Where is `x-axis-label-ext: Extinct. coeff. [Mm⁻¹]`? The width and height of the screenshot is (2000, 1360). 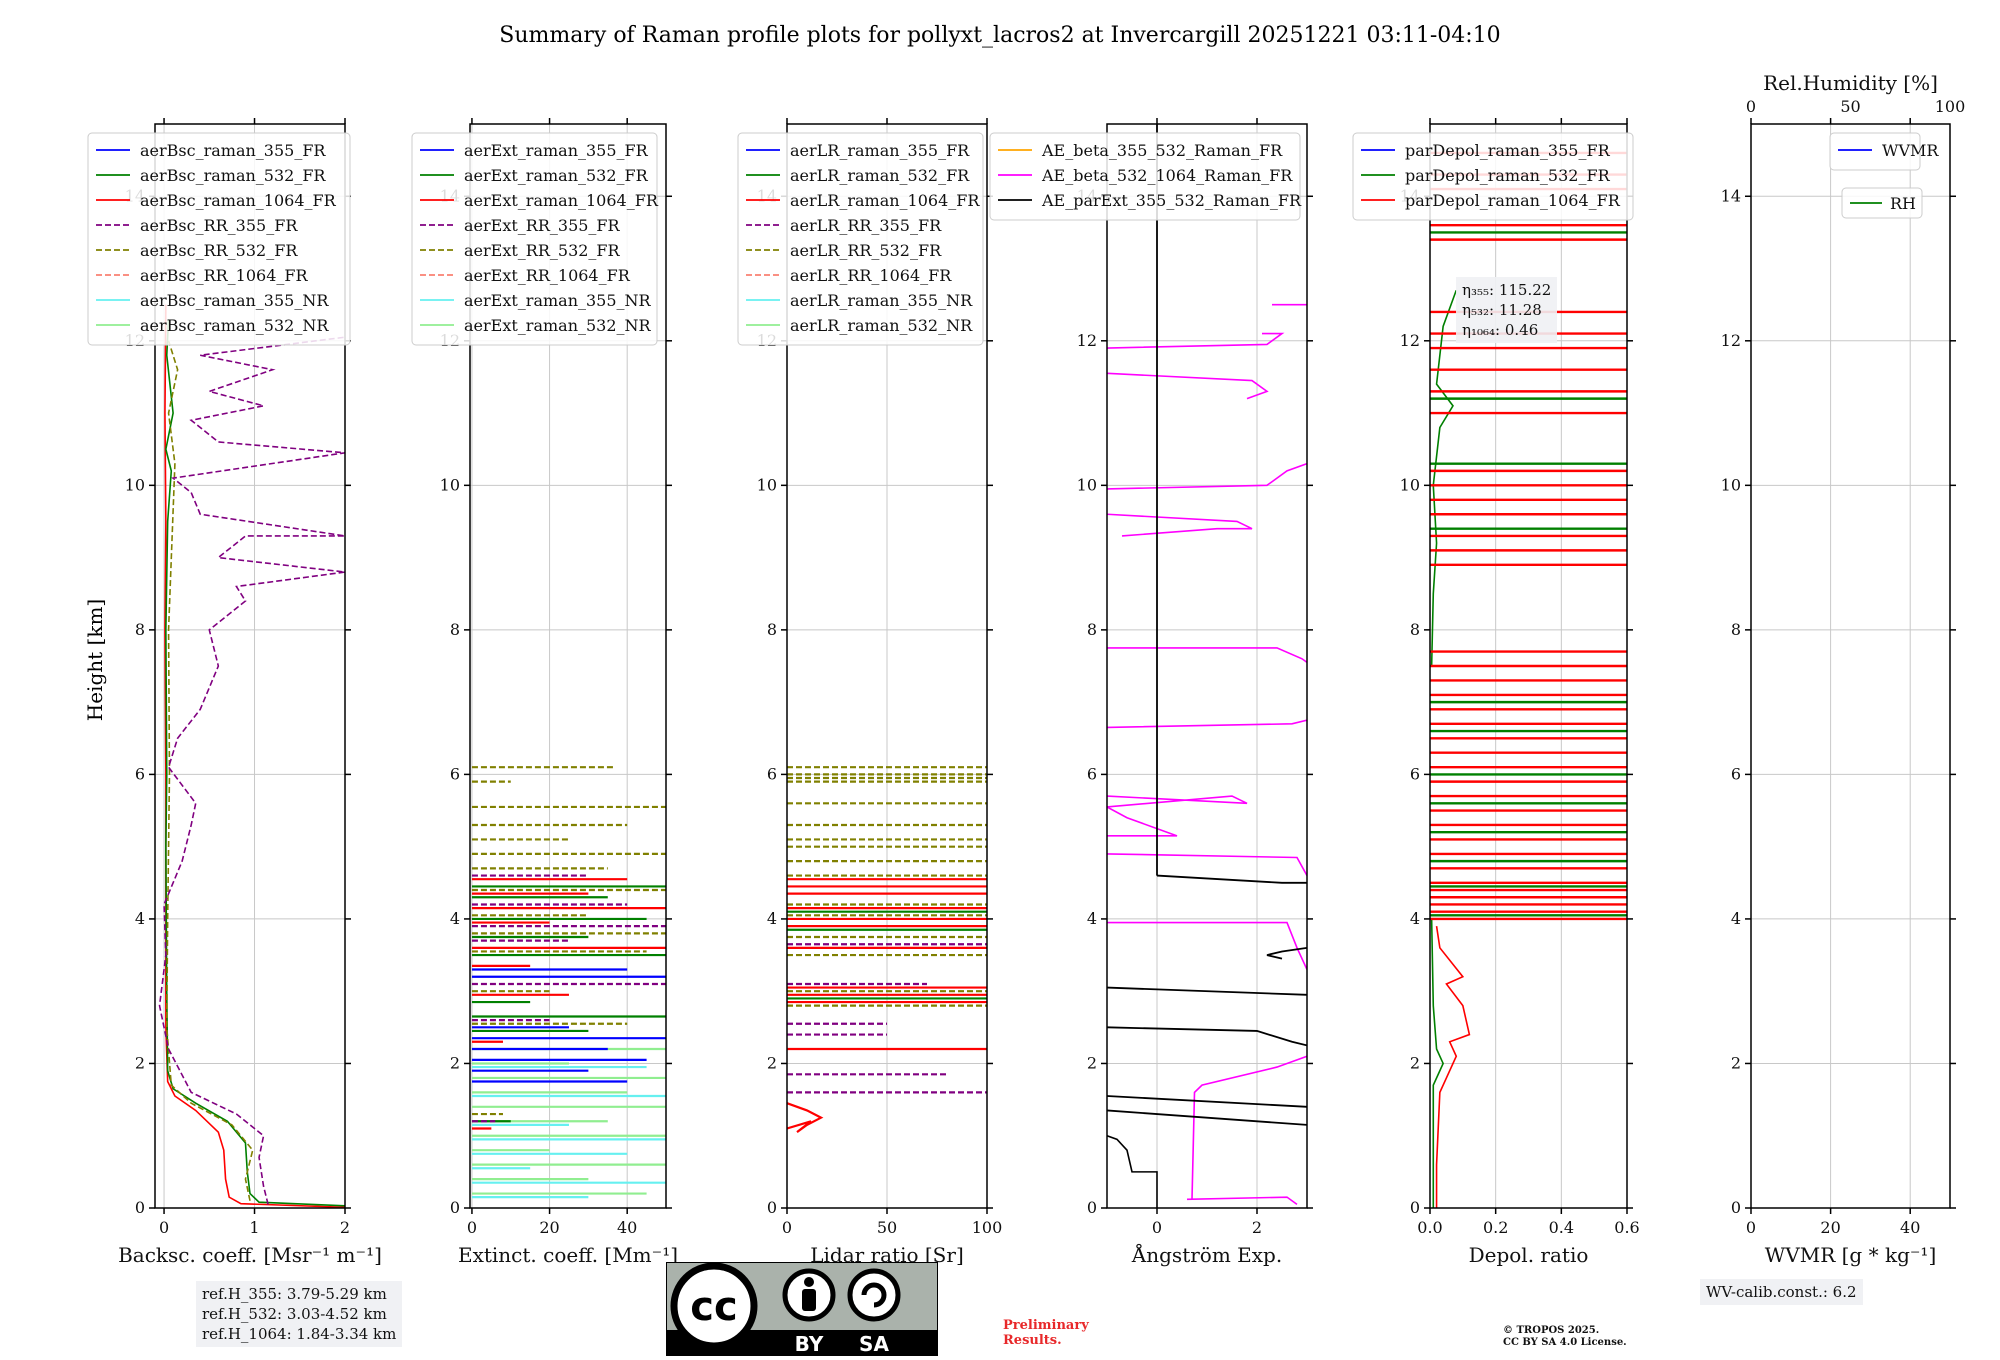 x-axis-label-ext: Extinct. coeff. [Mm⁻¹] is located at coordinates (568, 1255).